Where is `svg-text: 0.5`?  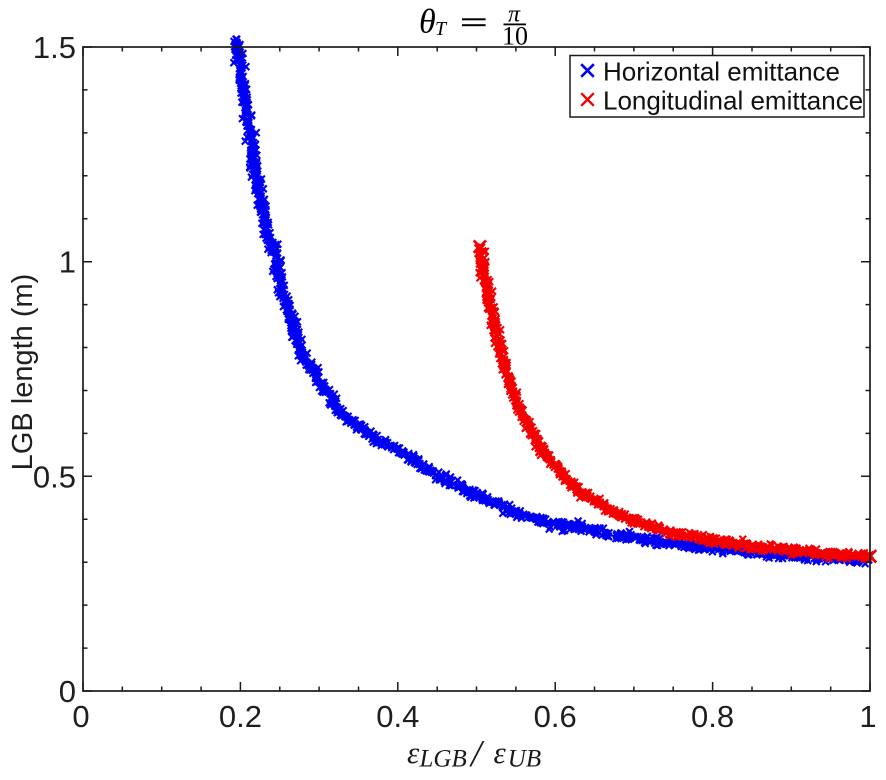
svg-text: 0.5 is located at coordinates (54, 476).